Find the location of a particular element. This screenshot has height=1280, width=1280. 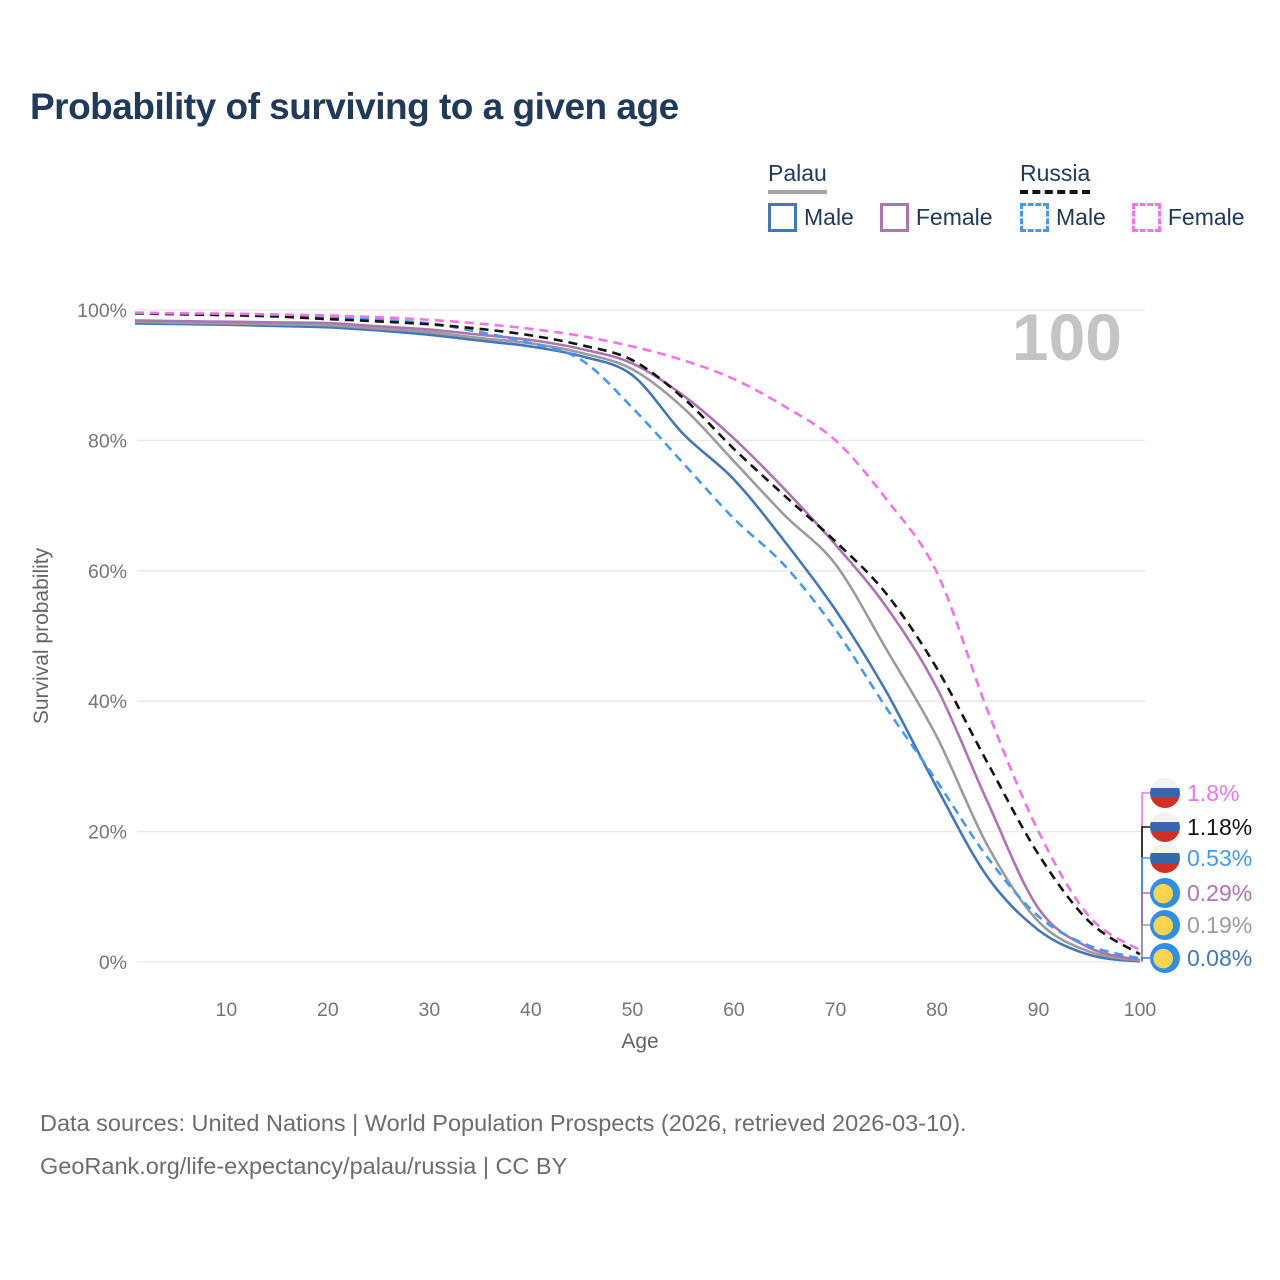

y-tick-label: 60% is located at coordinates (107, 572).